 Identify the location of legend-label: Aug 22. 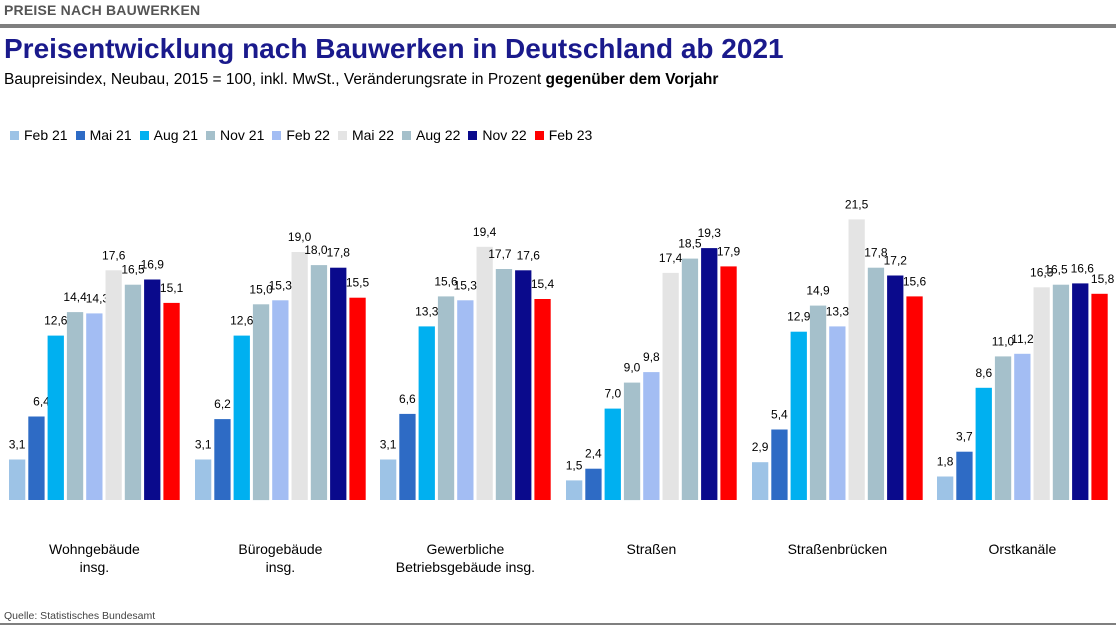
(438, 135).